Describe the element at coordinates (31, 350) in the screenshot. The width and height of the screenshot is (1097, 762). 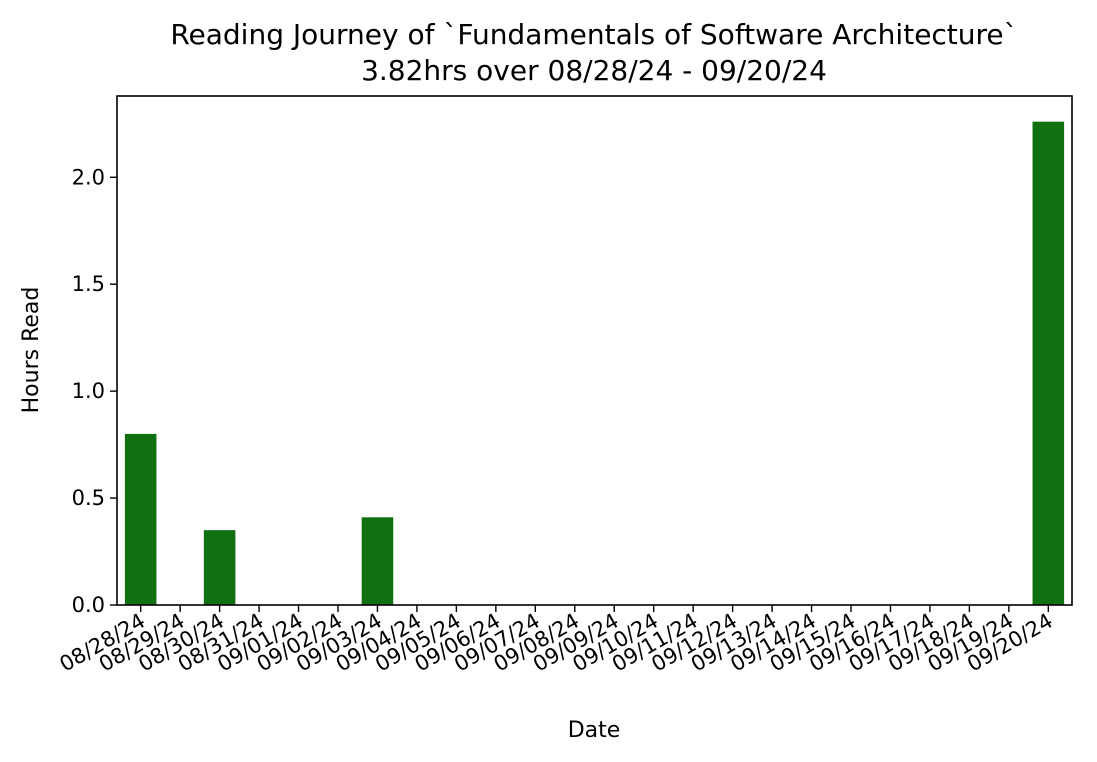
I see `y-axis-label: Hours Read` at that location.